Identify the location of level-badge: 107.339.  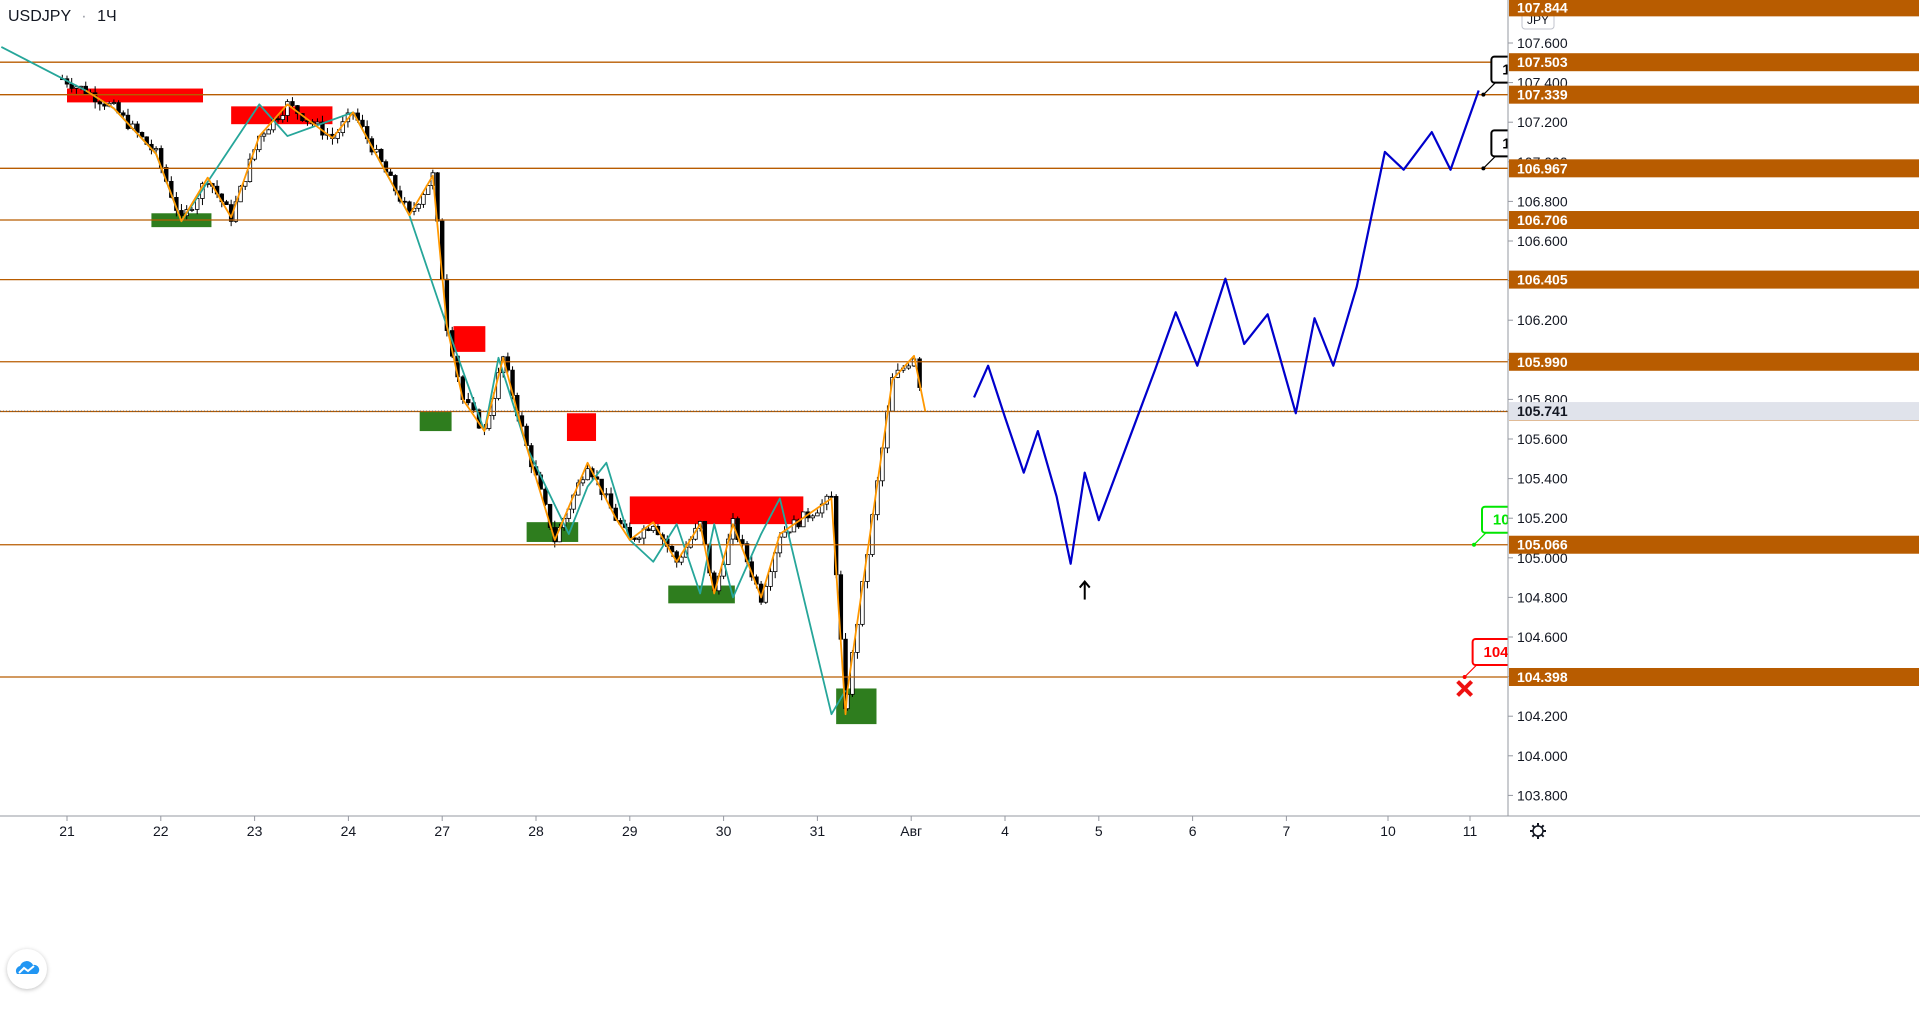
(1714, 94).